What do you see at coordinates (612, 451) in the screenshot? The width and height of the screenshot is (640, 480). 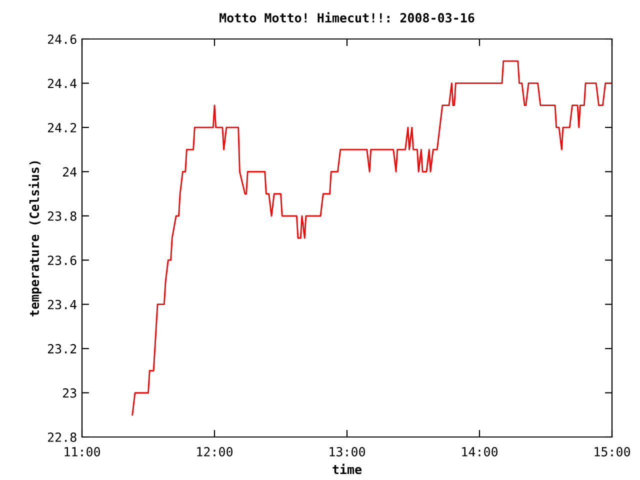 I see `x-tick-label: 15:00` at bounding box center [612, 451].